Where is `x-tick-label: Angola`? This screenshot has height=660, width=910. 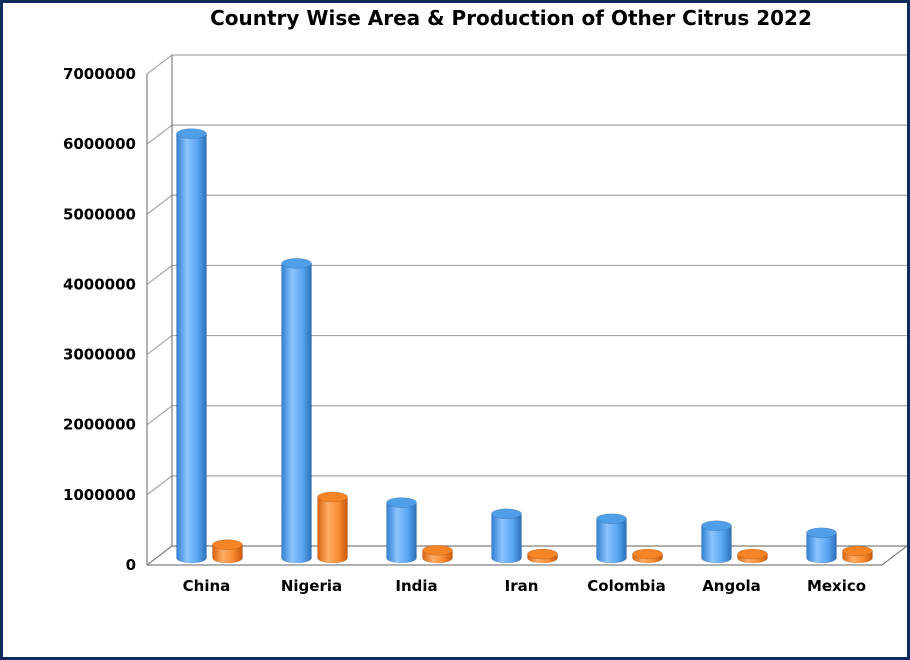
x-tick-label: Angola is located at coordinates (731, 586).